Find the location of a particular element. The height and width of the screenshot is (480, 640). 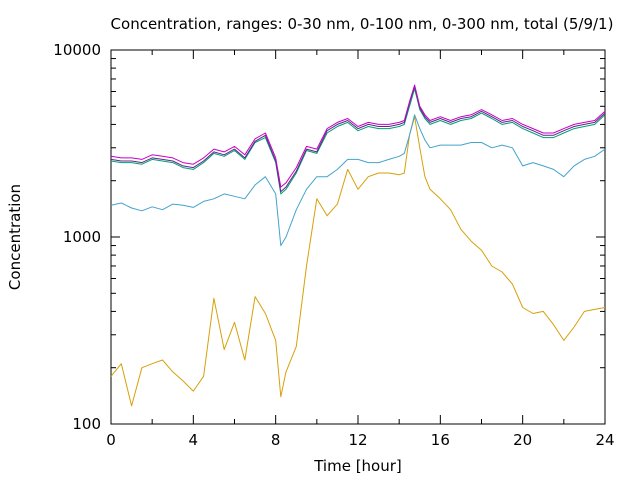

y-tick-label: 1000 is located at coordinates (82, 237).